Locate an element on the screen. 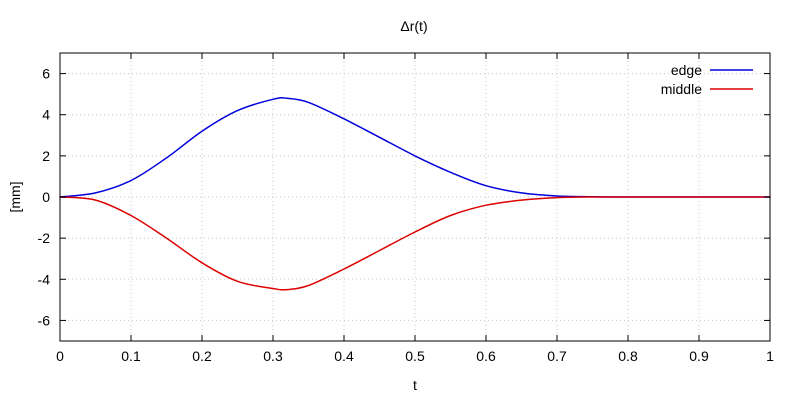 The width and height of the screenshot is (800, 400). legend-label-edge: edge is located at coordinates (686, 70).